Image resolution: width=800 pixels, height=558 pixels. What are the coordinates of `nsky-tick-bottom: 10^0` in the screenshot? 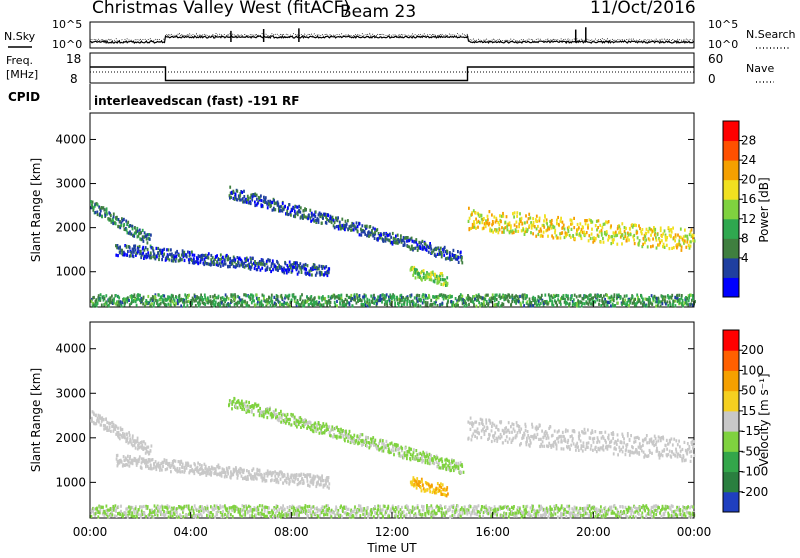 It's located at (67, 44).